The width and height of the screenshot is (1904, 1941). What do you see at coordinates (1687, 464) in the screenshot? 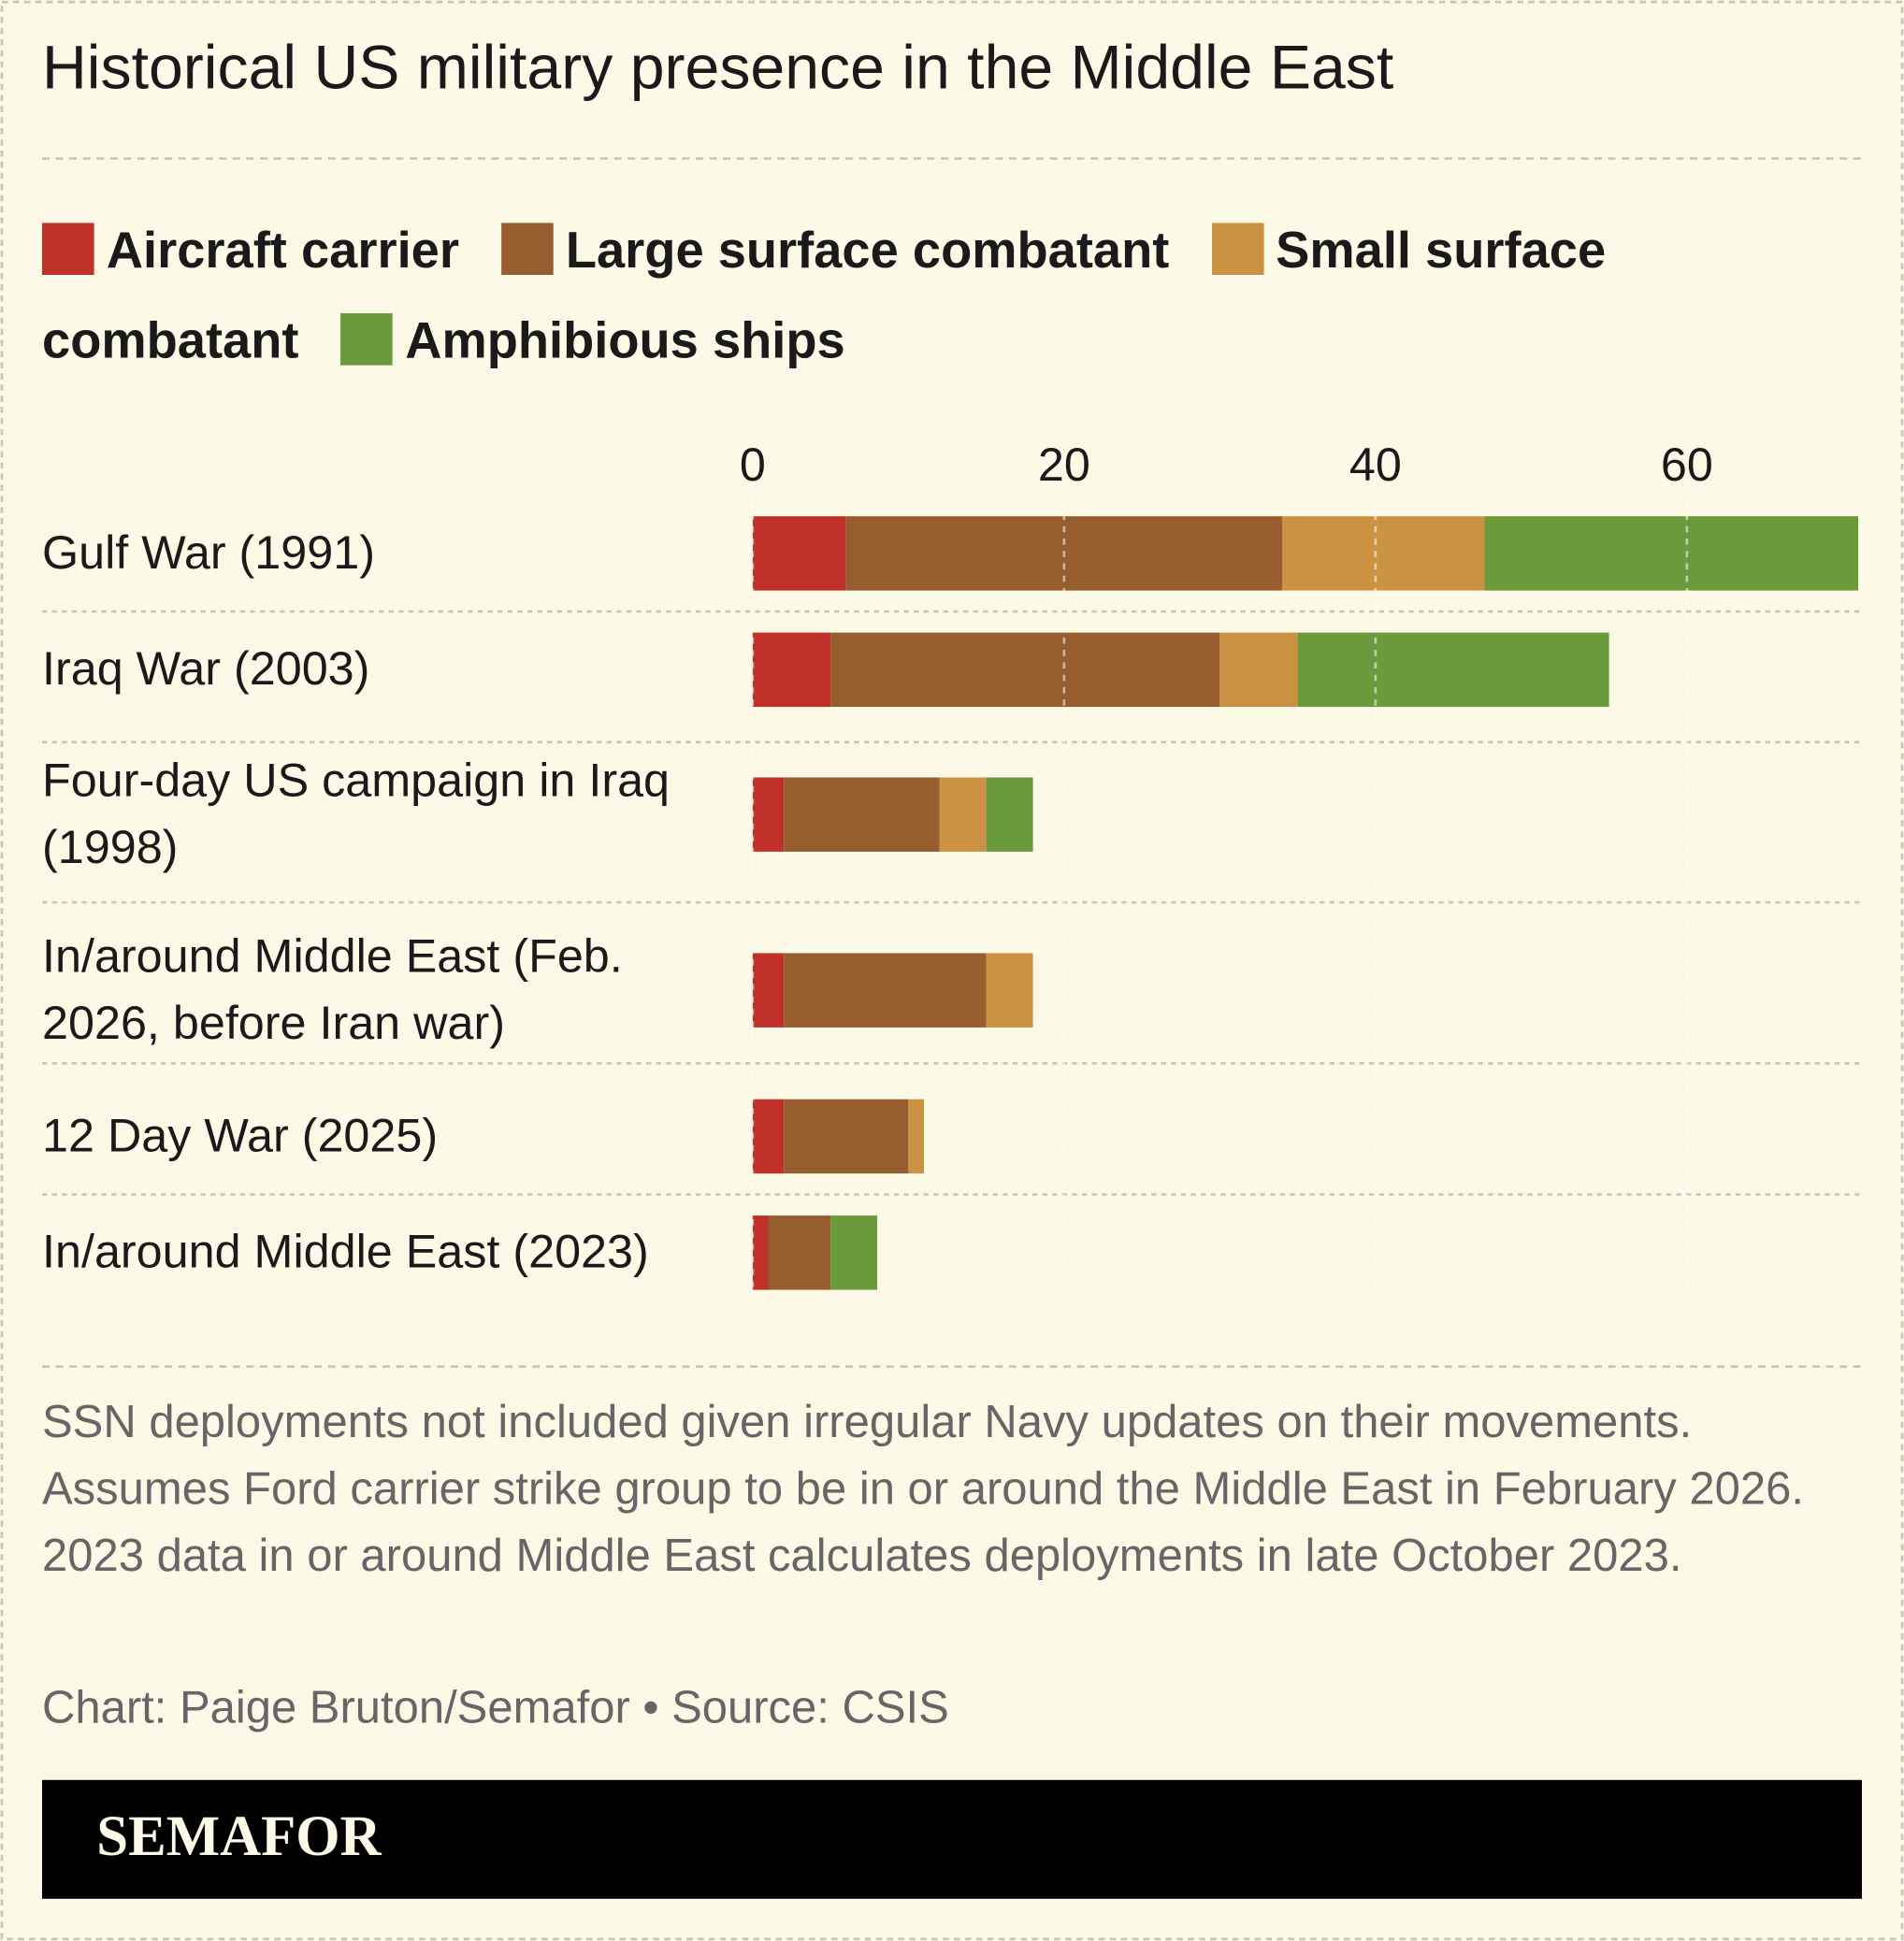
I see `x-tick-label: 60` at bounding box center [1687, 464].